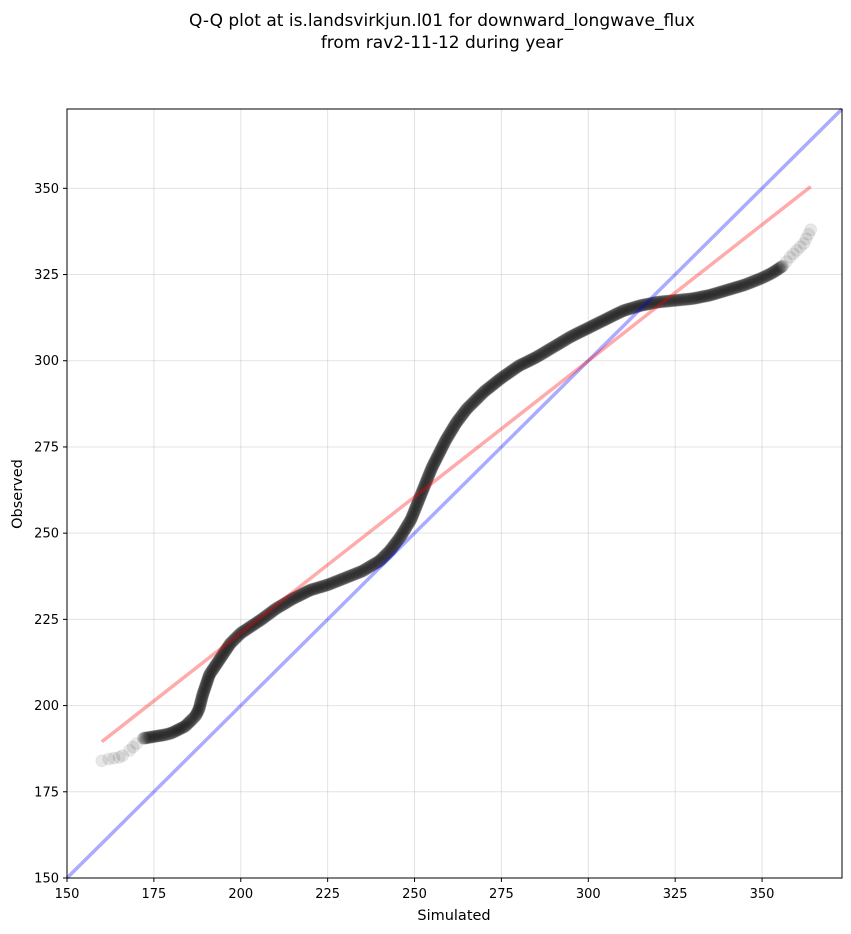 This screenshot has width=851, height=934. I want to click on y-axis-ticks: 150 175 200 225 250 275 300 325 350, so click(50, 534).